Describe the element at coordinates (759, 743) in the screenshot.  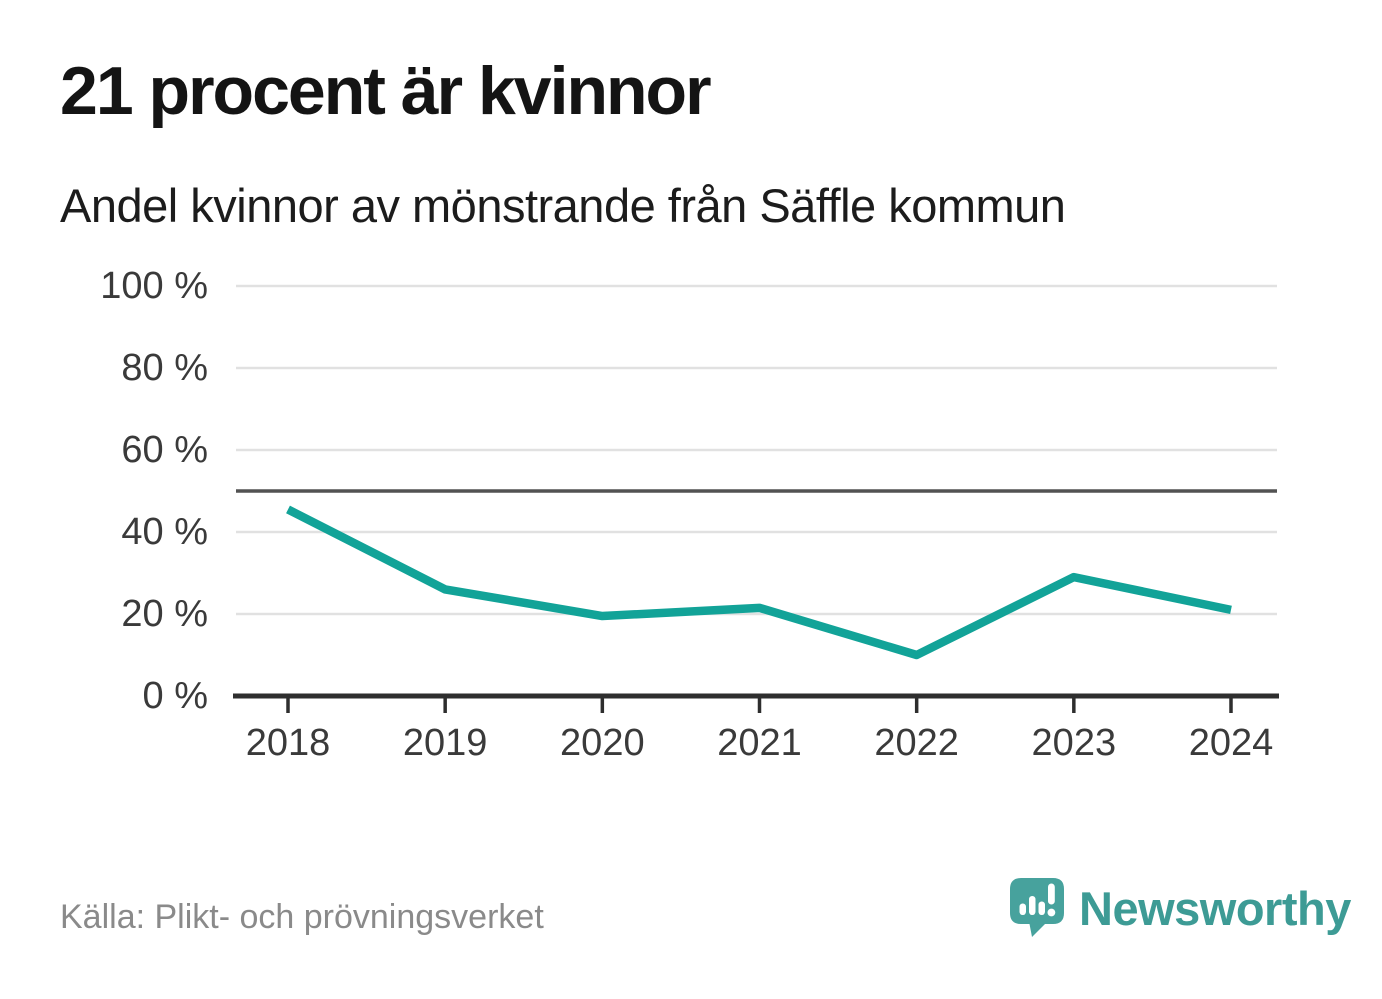
I see `x-axis-label-2021: 2021` at that location.